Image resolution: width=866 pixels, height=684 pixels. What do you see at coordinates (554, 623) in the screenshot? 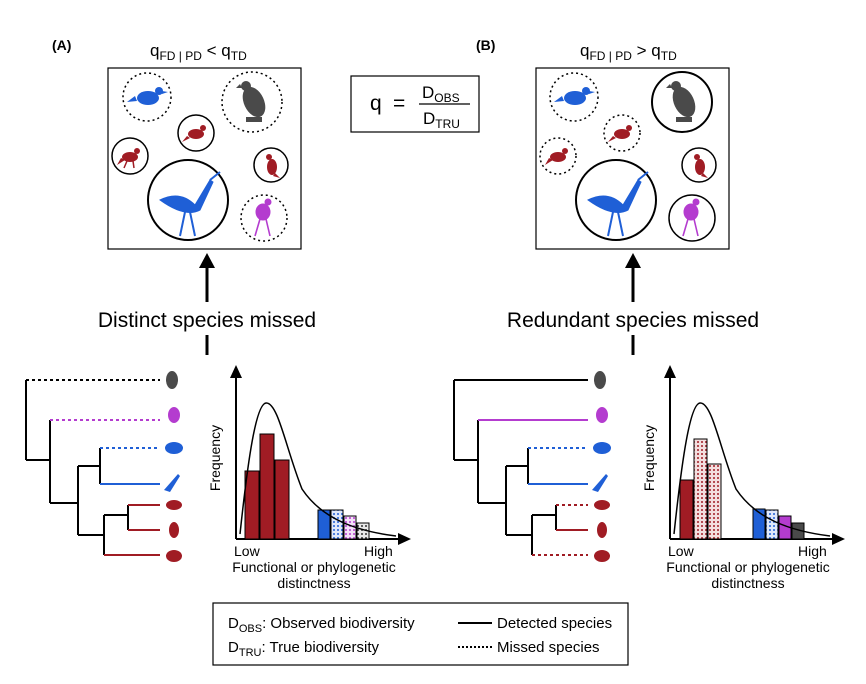
I see `legend-detected: Detected species` at bounding box center [554, 623].